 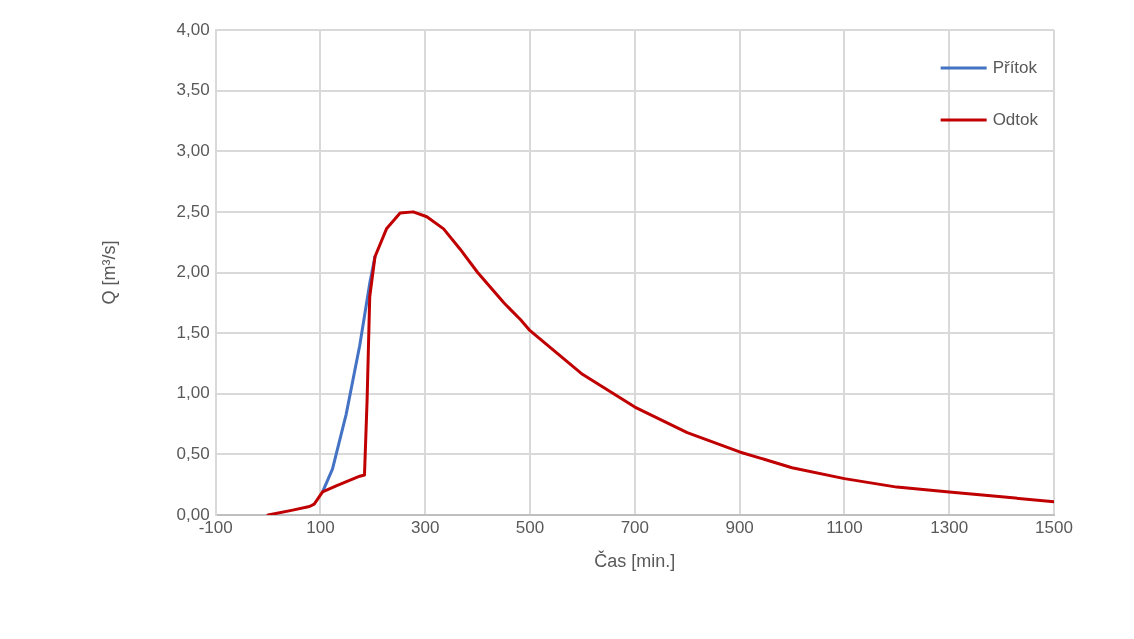 What do you see at coordinates (193, 150) in the screenshot?
I see `y-tick-label: 3,00` at bounding box center [193, 150].